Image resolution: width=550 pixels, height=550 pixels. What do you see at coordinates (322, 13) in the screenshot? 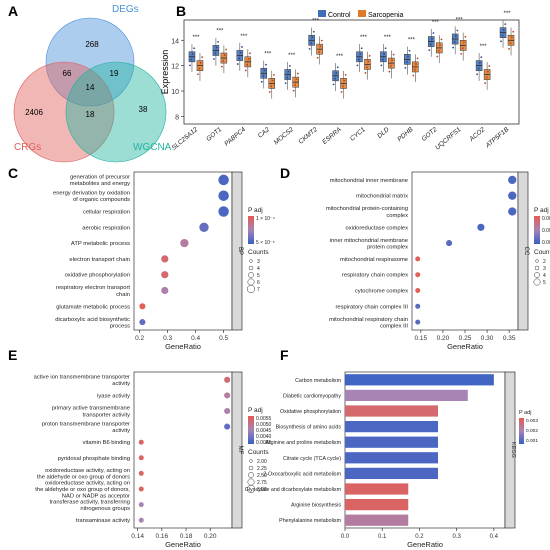
I see `legend-swatch-control` at bounding box center [322, 13].